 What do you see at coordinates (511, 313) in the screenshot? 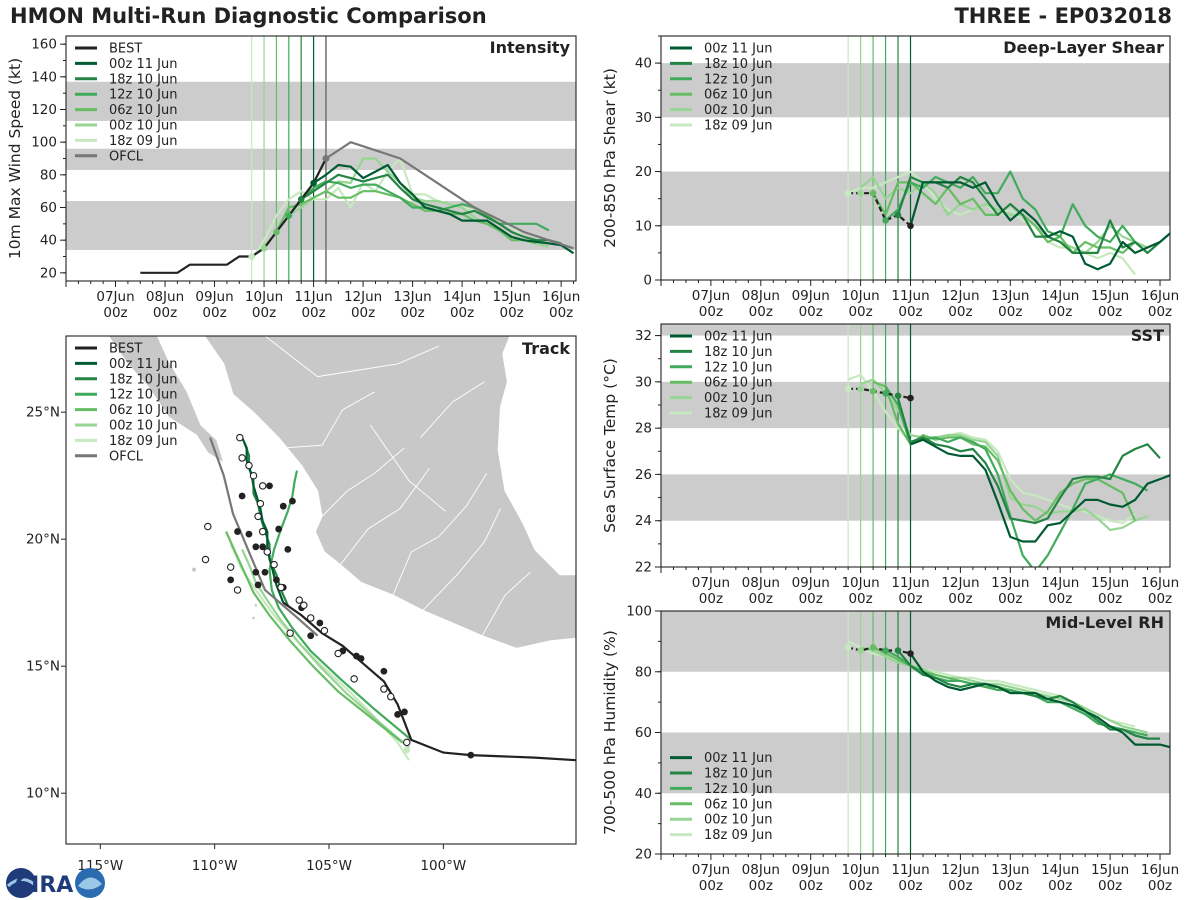
I see `xtick-hour-intensity-8: 00z` at bounding box center [511, 313].